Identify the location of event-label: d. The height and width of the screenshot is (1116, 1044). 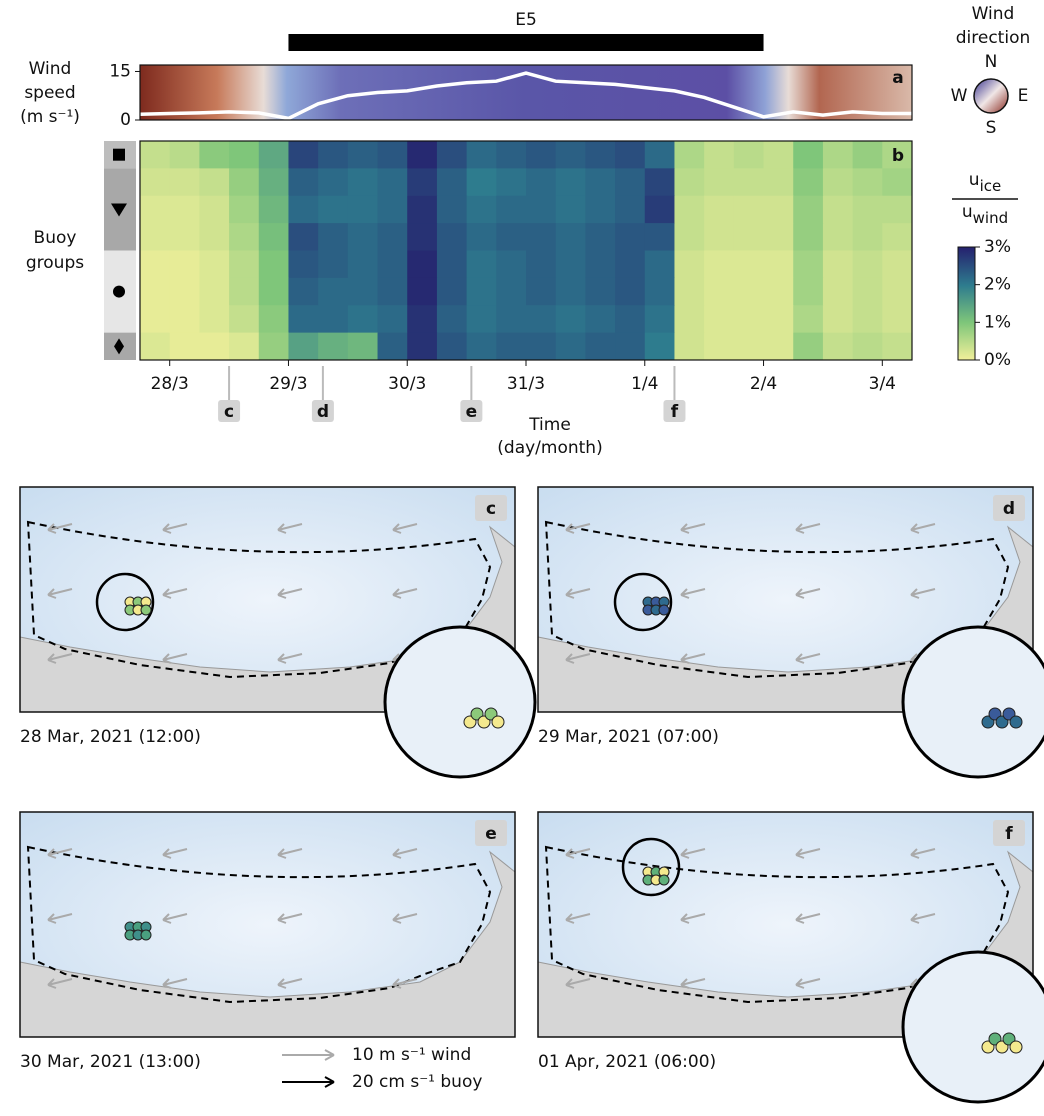
(323, 412).